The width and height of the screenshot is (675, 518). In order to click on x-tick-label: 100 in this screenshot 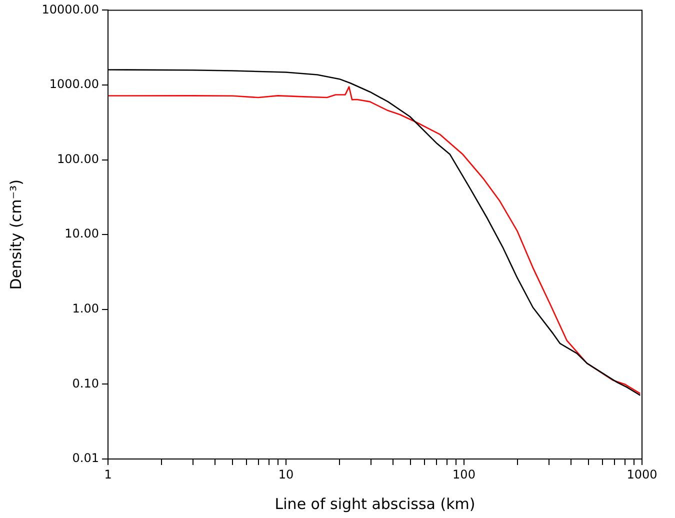, I will do `click(464, 474)`.